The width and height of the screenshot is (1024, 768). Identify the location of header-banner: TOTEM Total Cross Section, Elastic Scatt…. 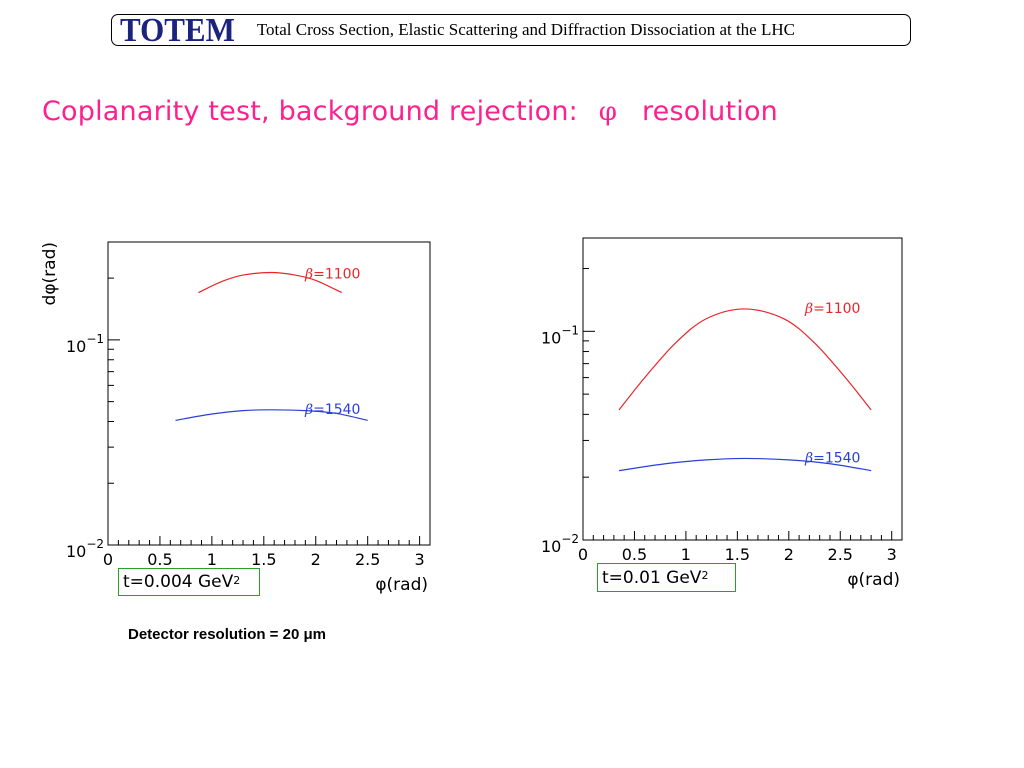
(511, 29).